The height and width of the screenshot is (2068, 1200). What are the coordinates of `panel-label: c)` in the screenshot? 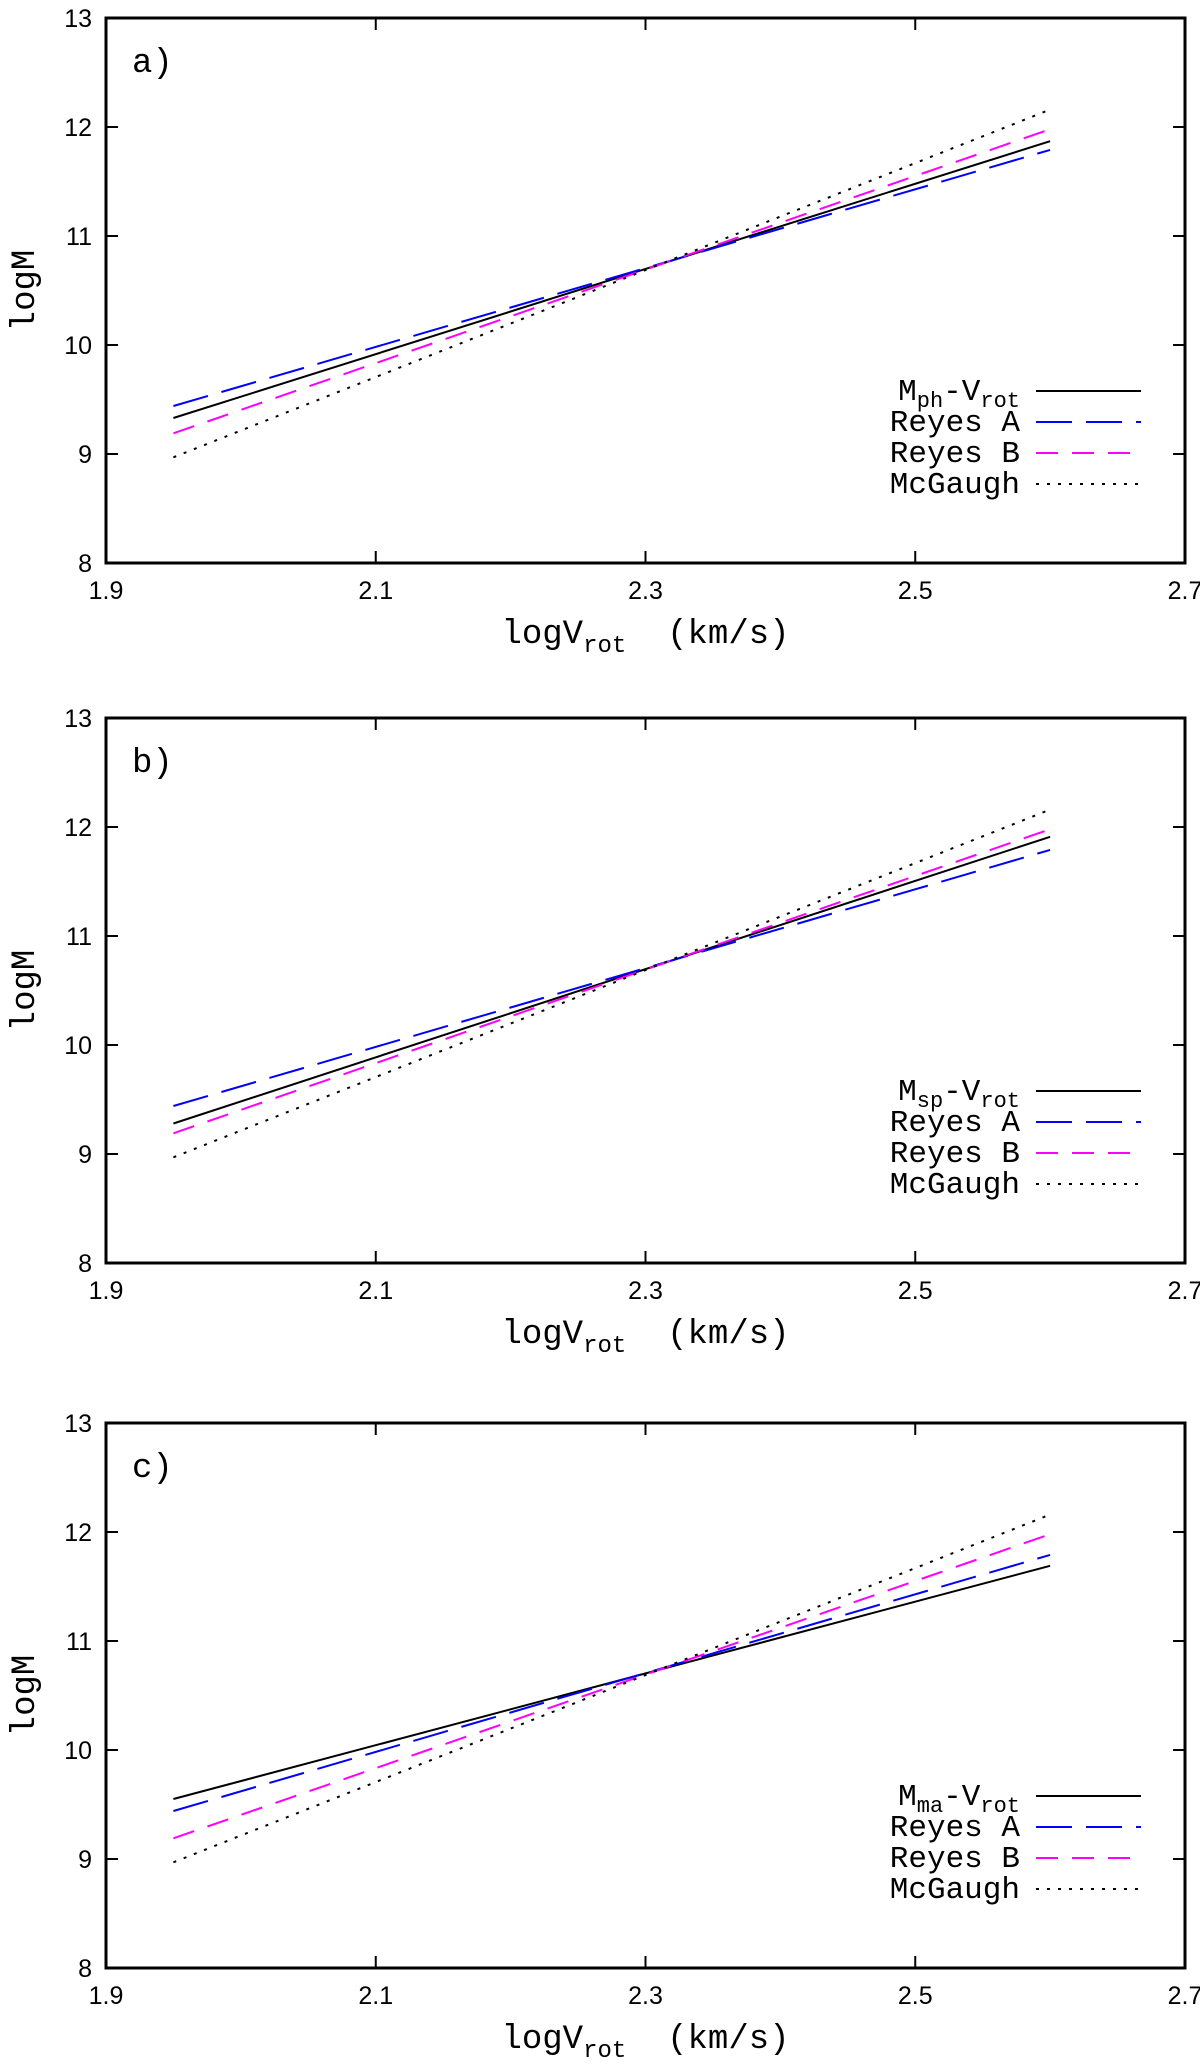 It's located at (152, 1469).